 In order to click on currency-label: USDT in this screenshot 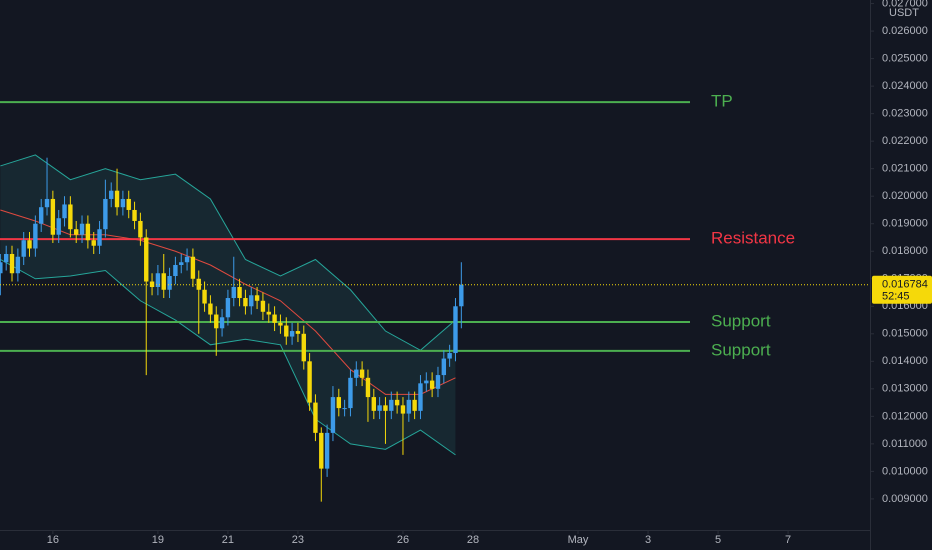, I will do `click(904, 13)`.